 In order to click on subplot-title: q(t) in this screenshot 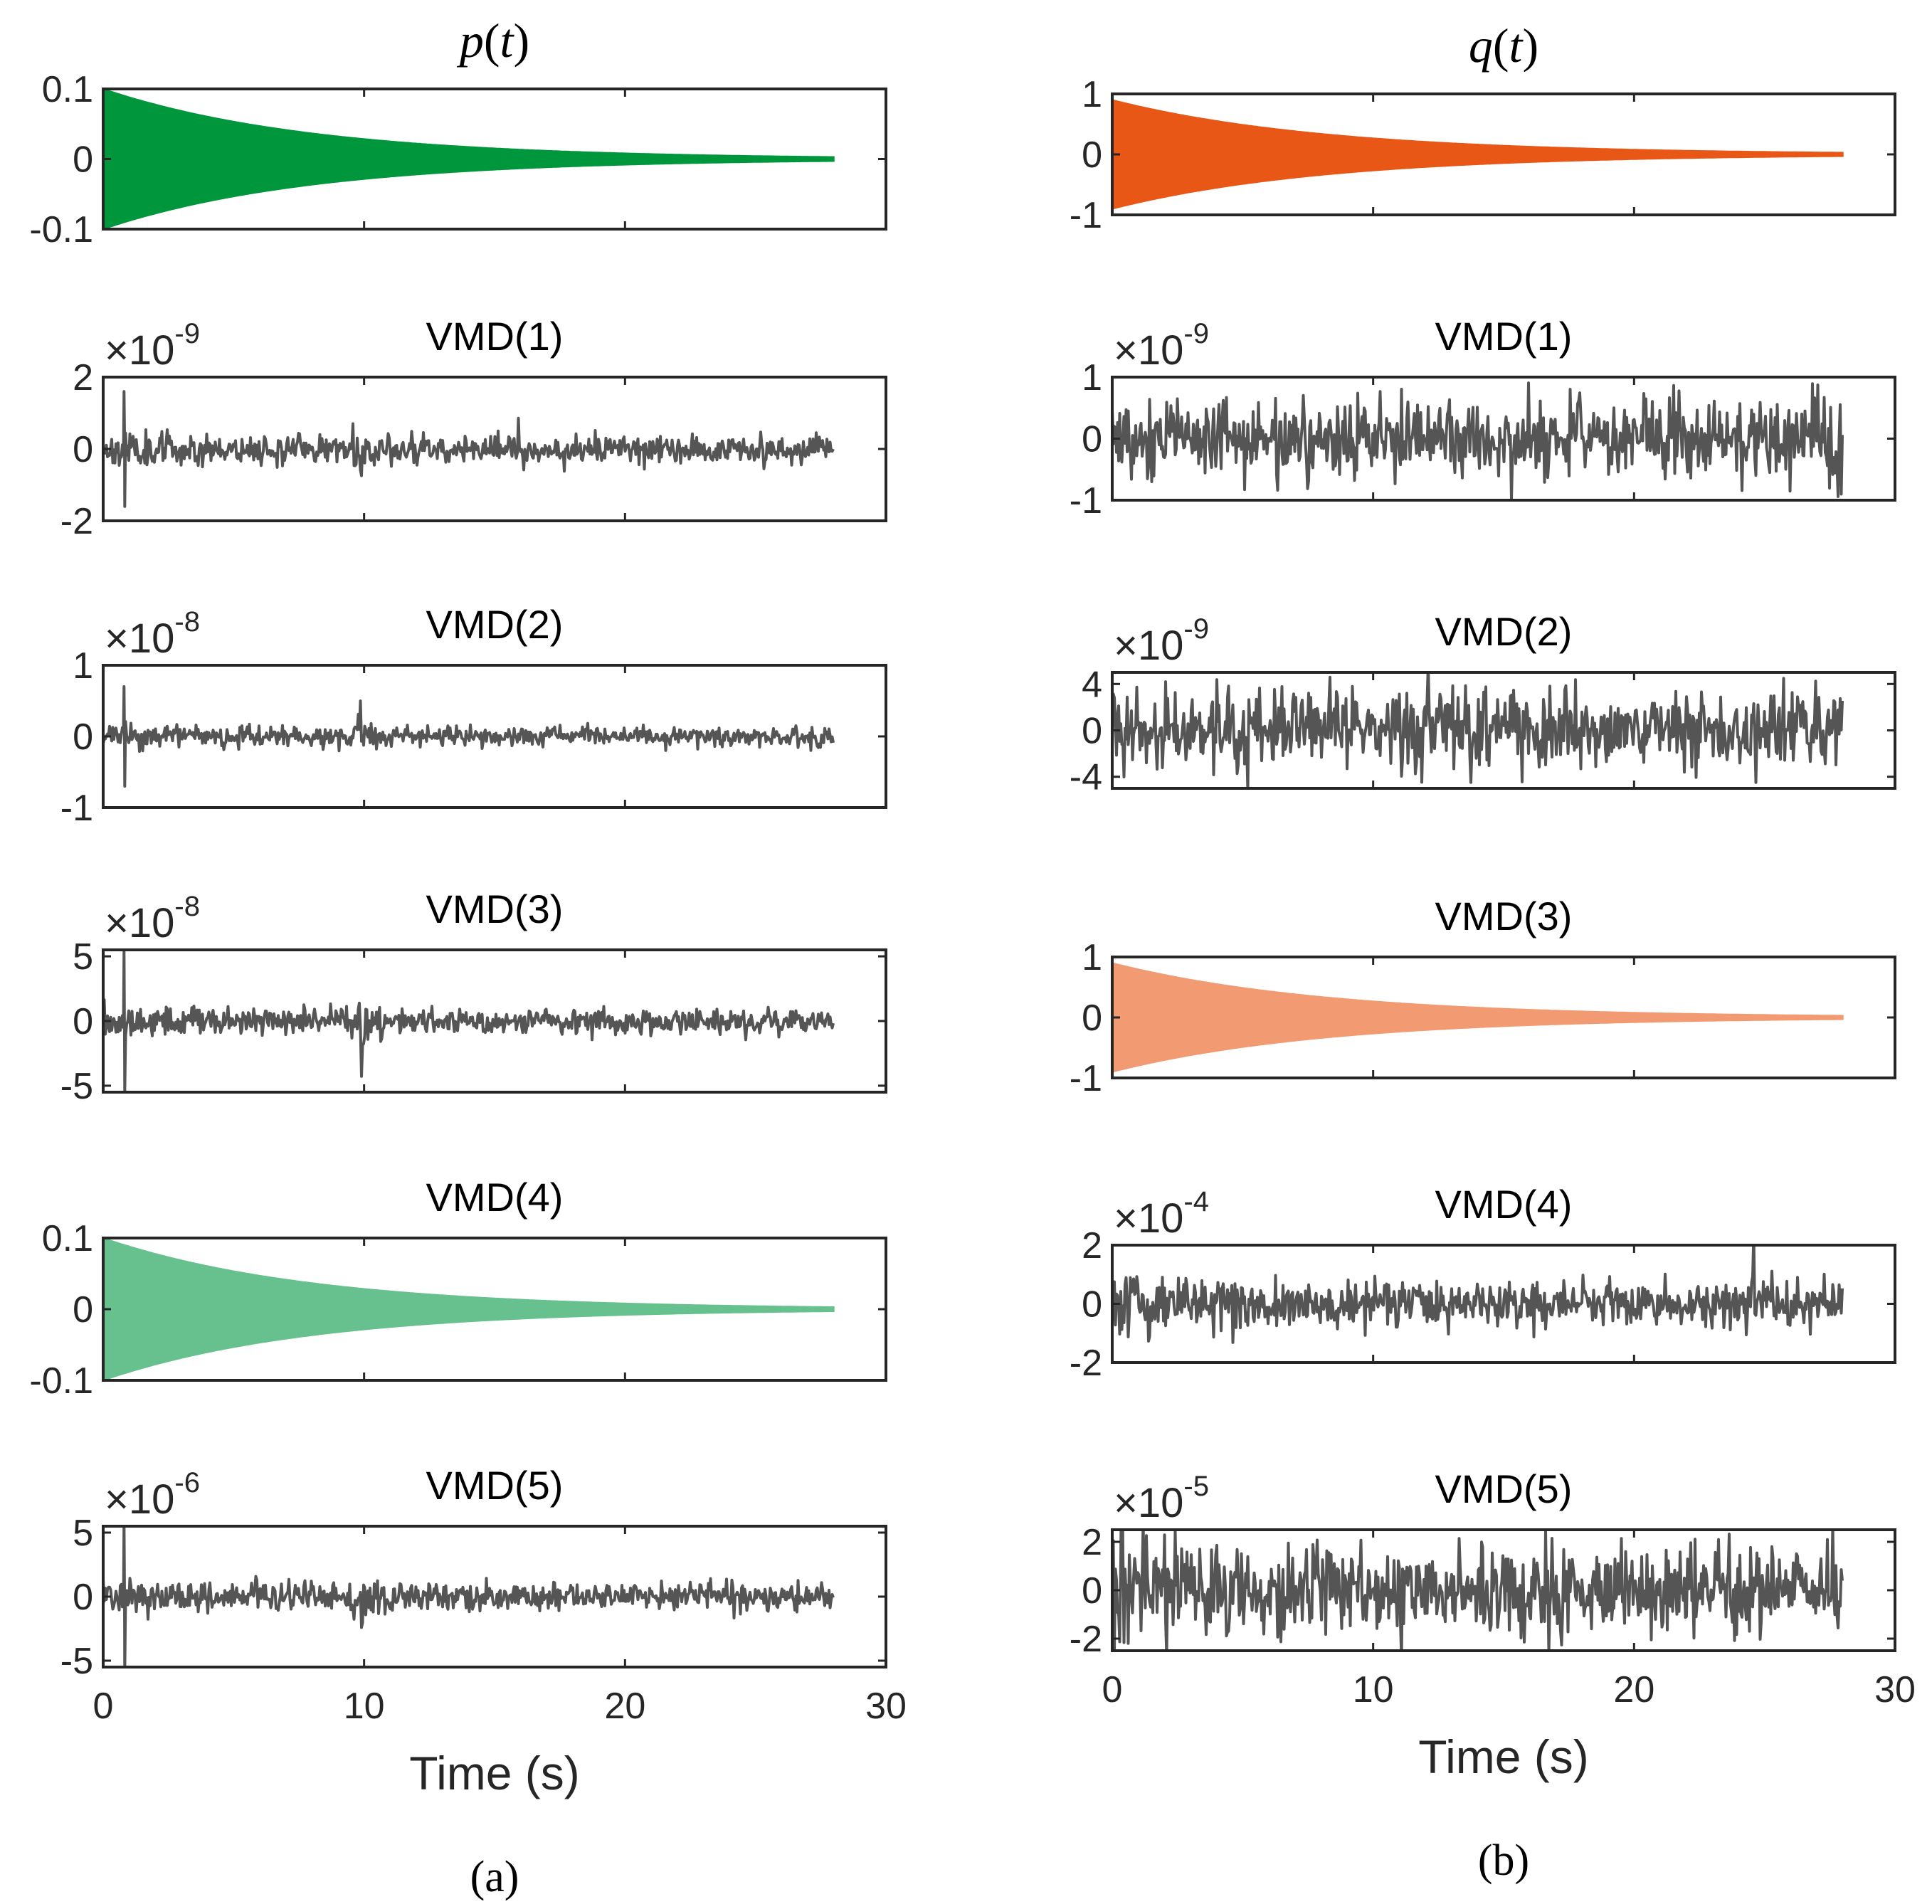, I will do `click(1503, 45)`.